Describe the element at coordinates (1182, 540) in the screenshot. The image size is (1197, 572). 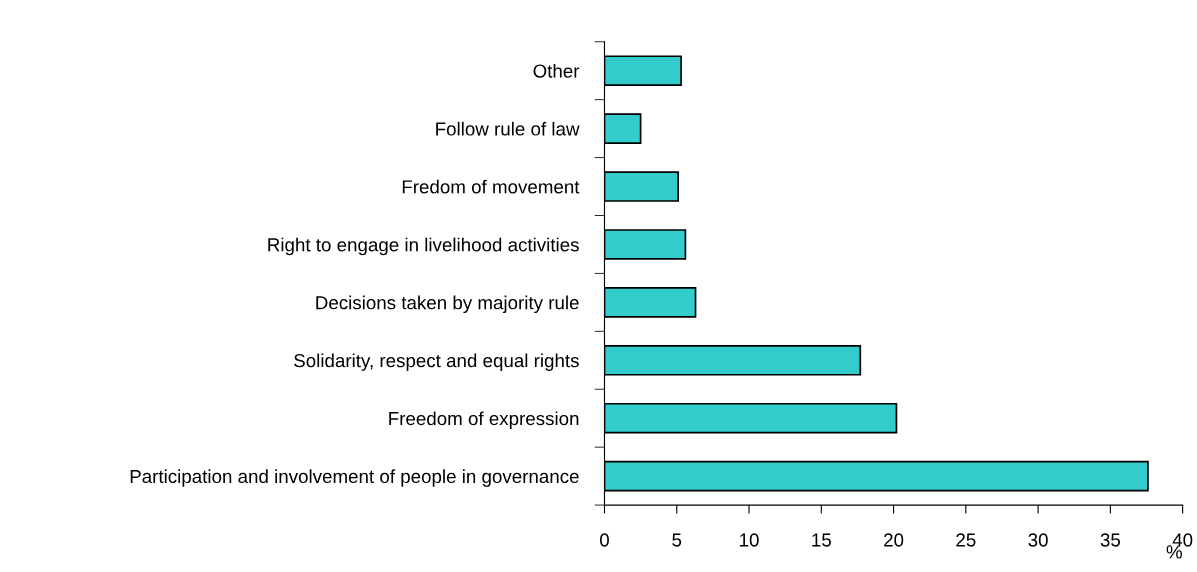
I see `x-tick-label: 40` at that location.